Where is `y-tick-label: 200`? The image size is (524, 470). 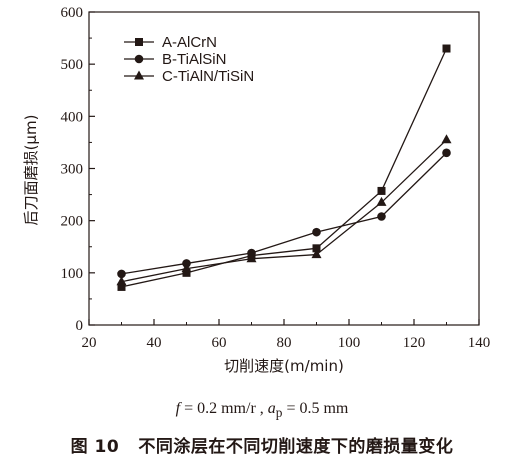
y-tick-label: 200 is located at coordinates (72, 222).